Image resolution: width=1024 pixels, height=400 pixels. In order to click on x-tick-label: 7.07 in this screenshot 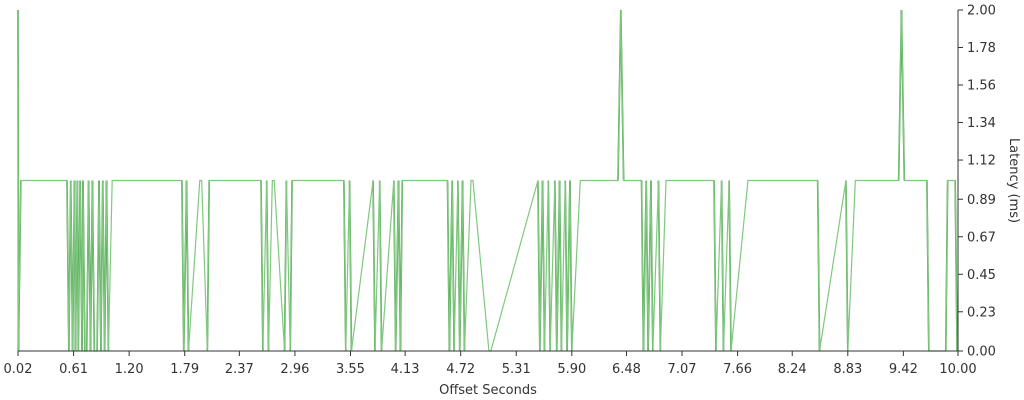, I will do `click(682, 369)`.